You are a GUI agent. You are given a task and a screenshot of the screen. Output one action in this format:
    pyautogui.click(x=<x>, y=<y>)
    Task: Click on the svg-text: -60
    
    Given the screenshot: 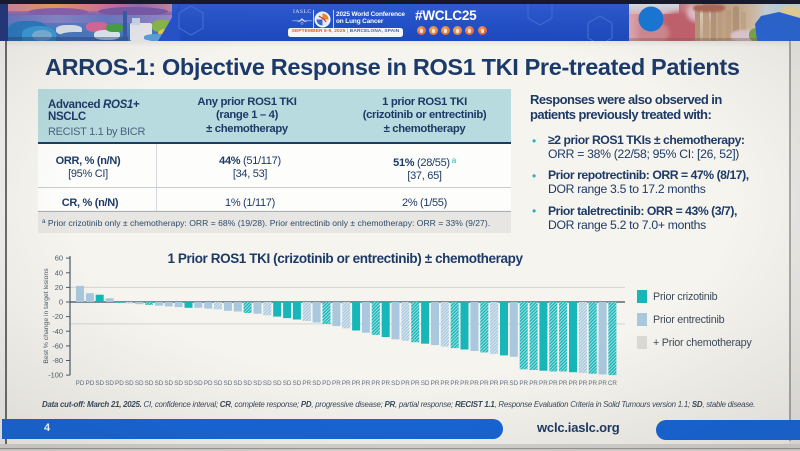 What is the action you would take?
    pyautogui.click(x=57, y=346)
    